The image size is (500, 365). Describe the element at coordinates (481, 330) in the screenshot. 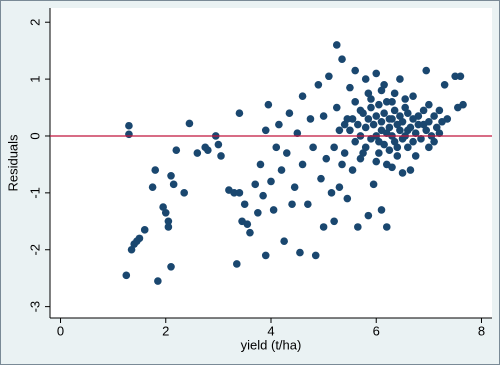

I see `x-tick-label: 8` at that location.